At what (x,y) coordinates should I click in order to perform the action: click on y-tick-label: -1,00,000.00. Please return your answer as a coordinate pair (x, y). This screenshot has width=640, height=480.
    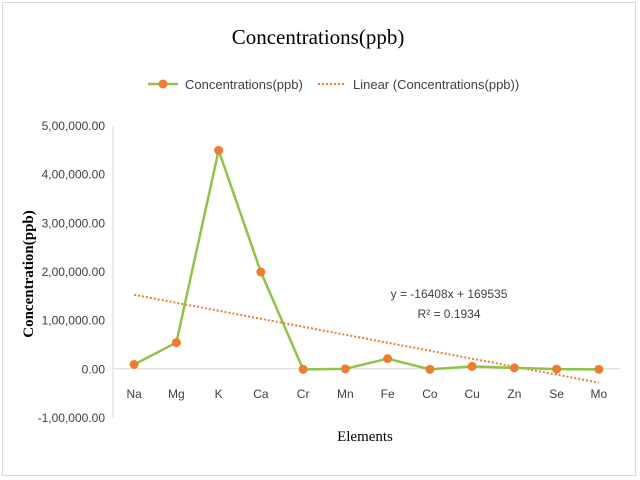
    Looking at the image, I should click on (72, 418).